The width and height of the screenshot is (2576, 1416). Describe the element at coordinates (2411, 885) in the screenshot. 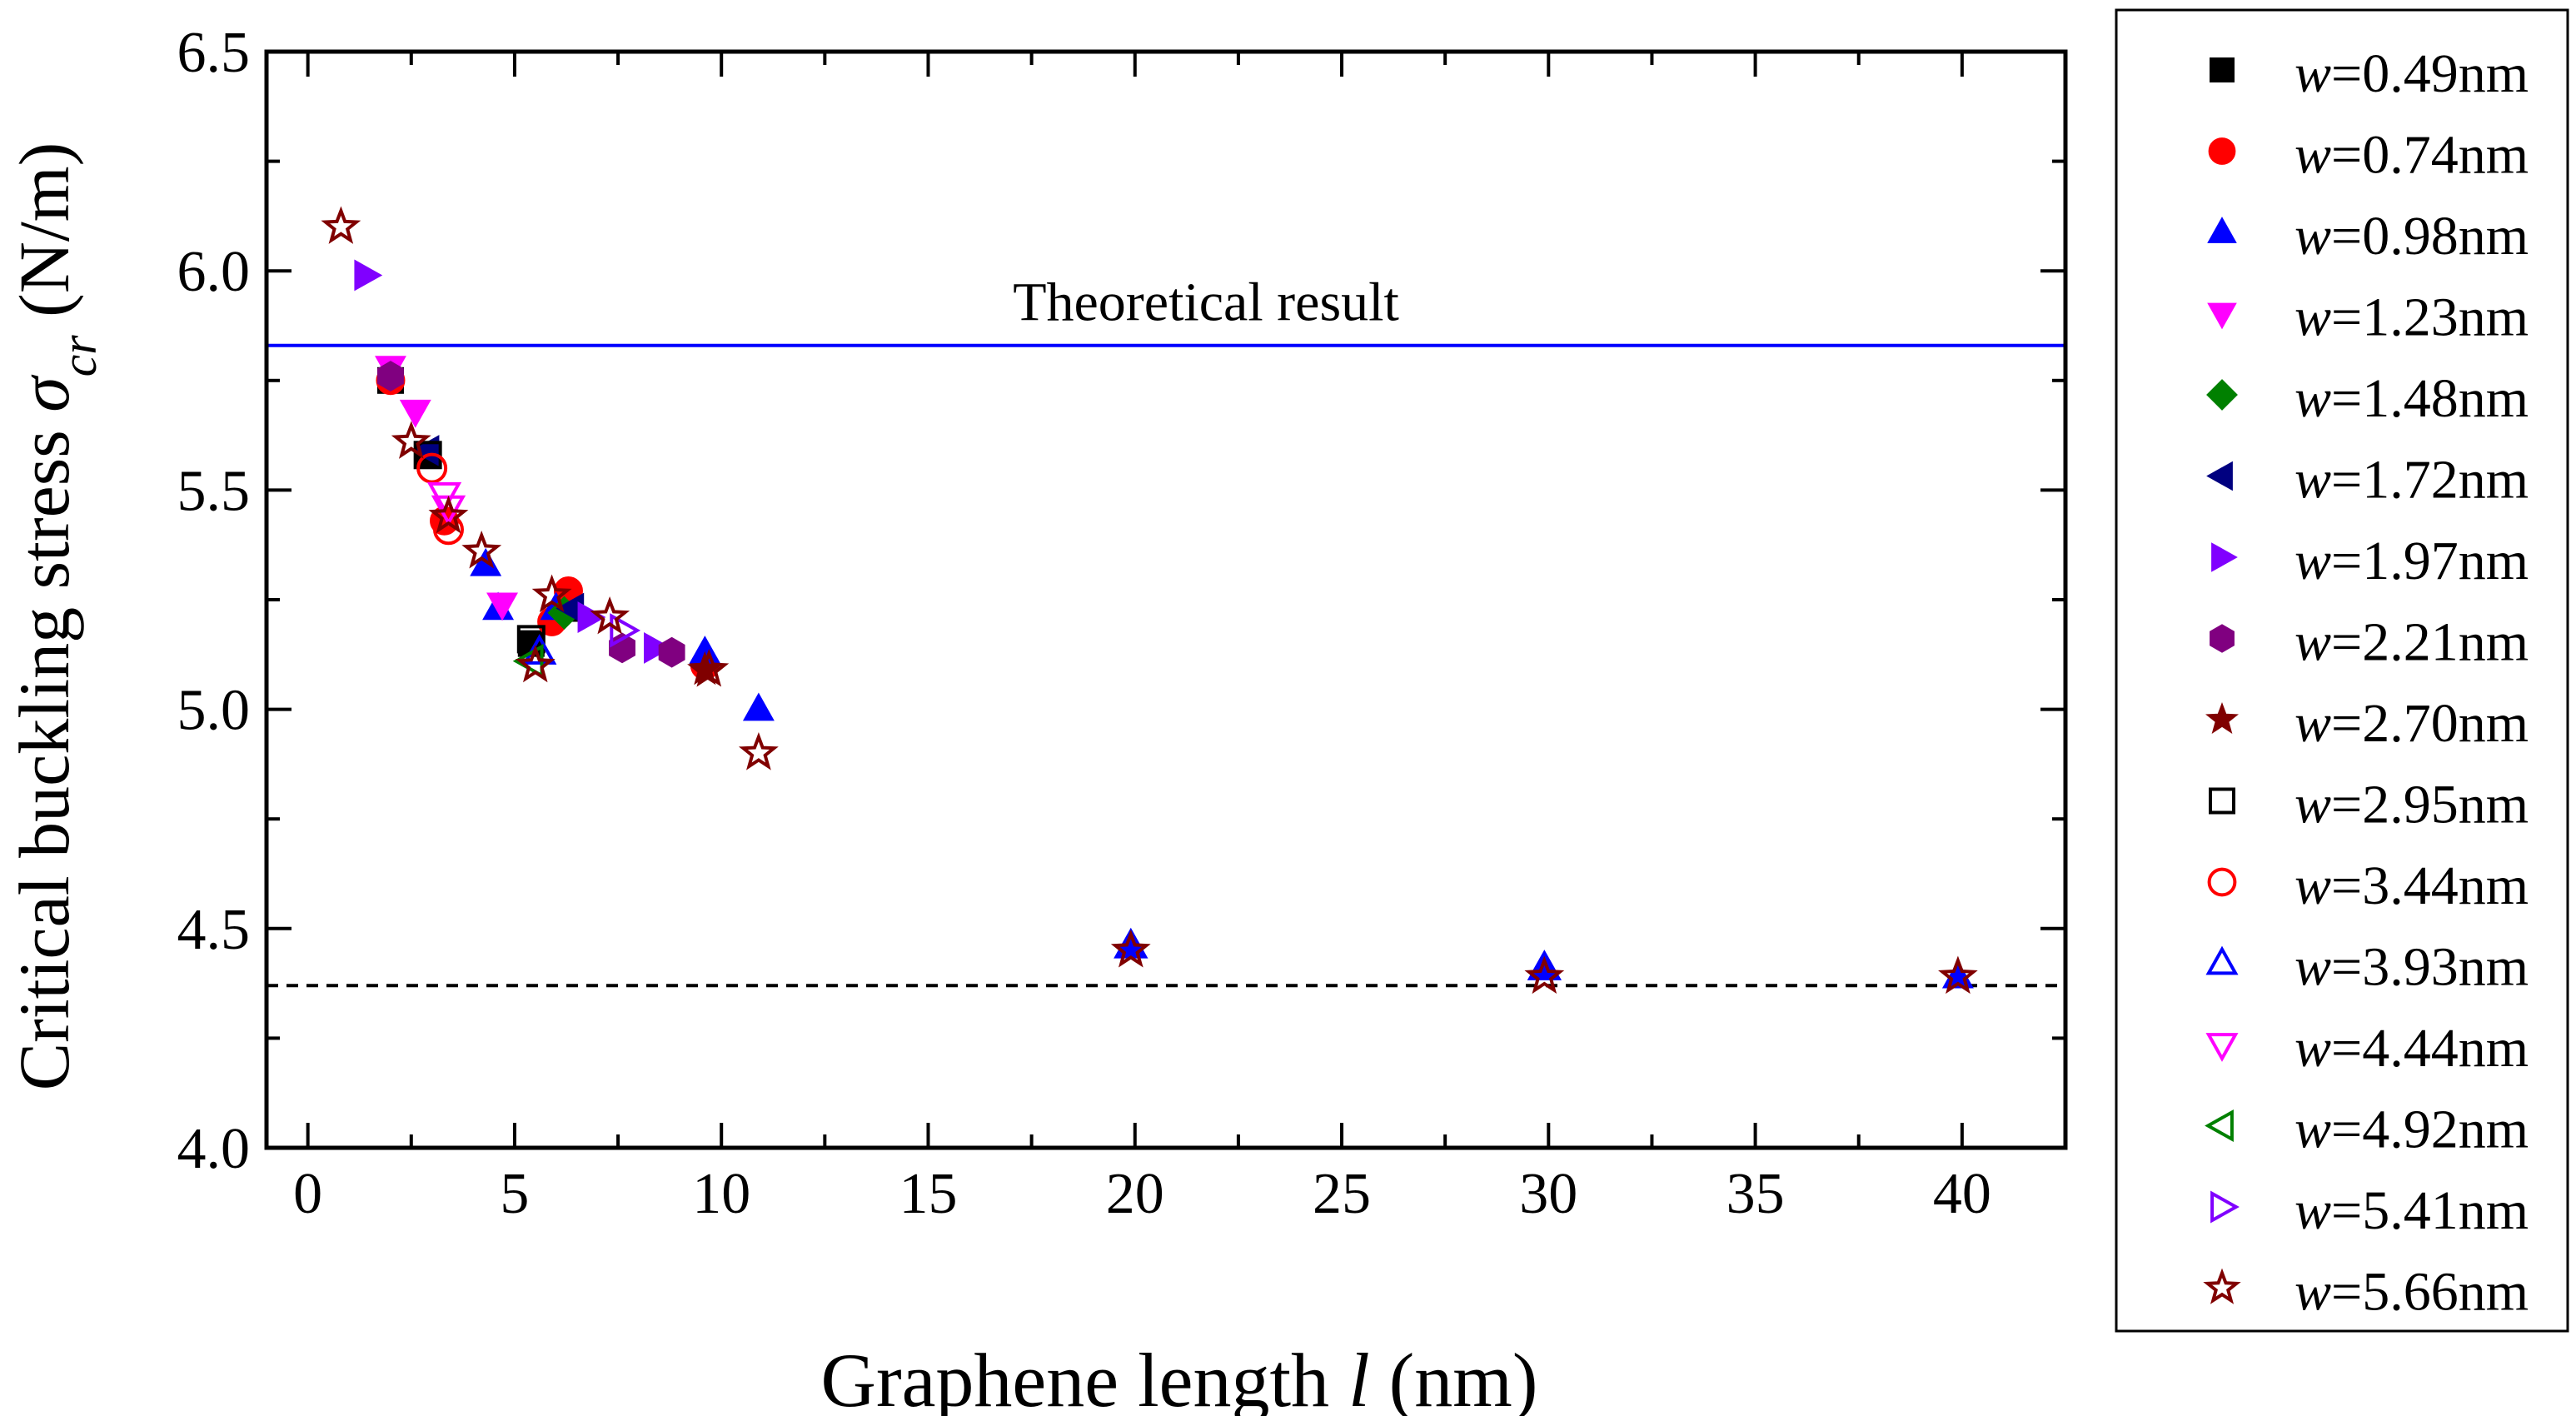

I see `legend-label: w=3.44nm` at that location.